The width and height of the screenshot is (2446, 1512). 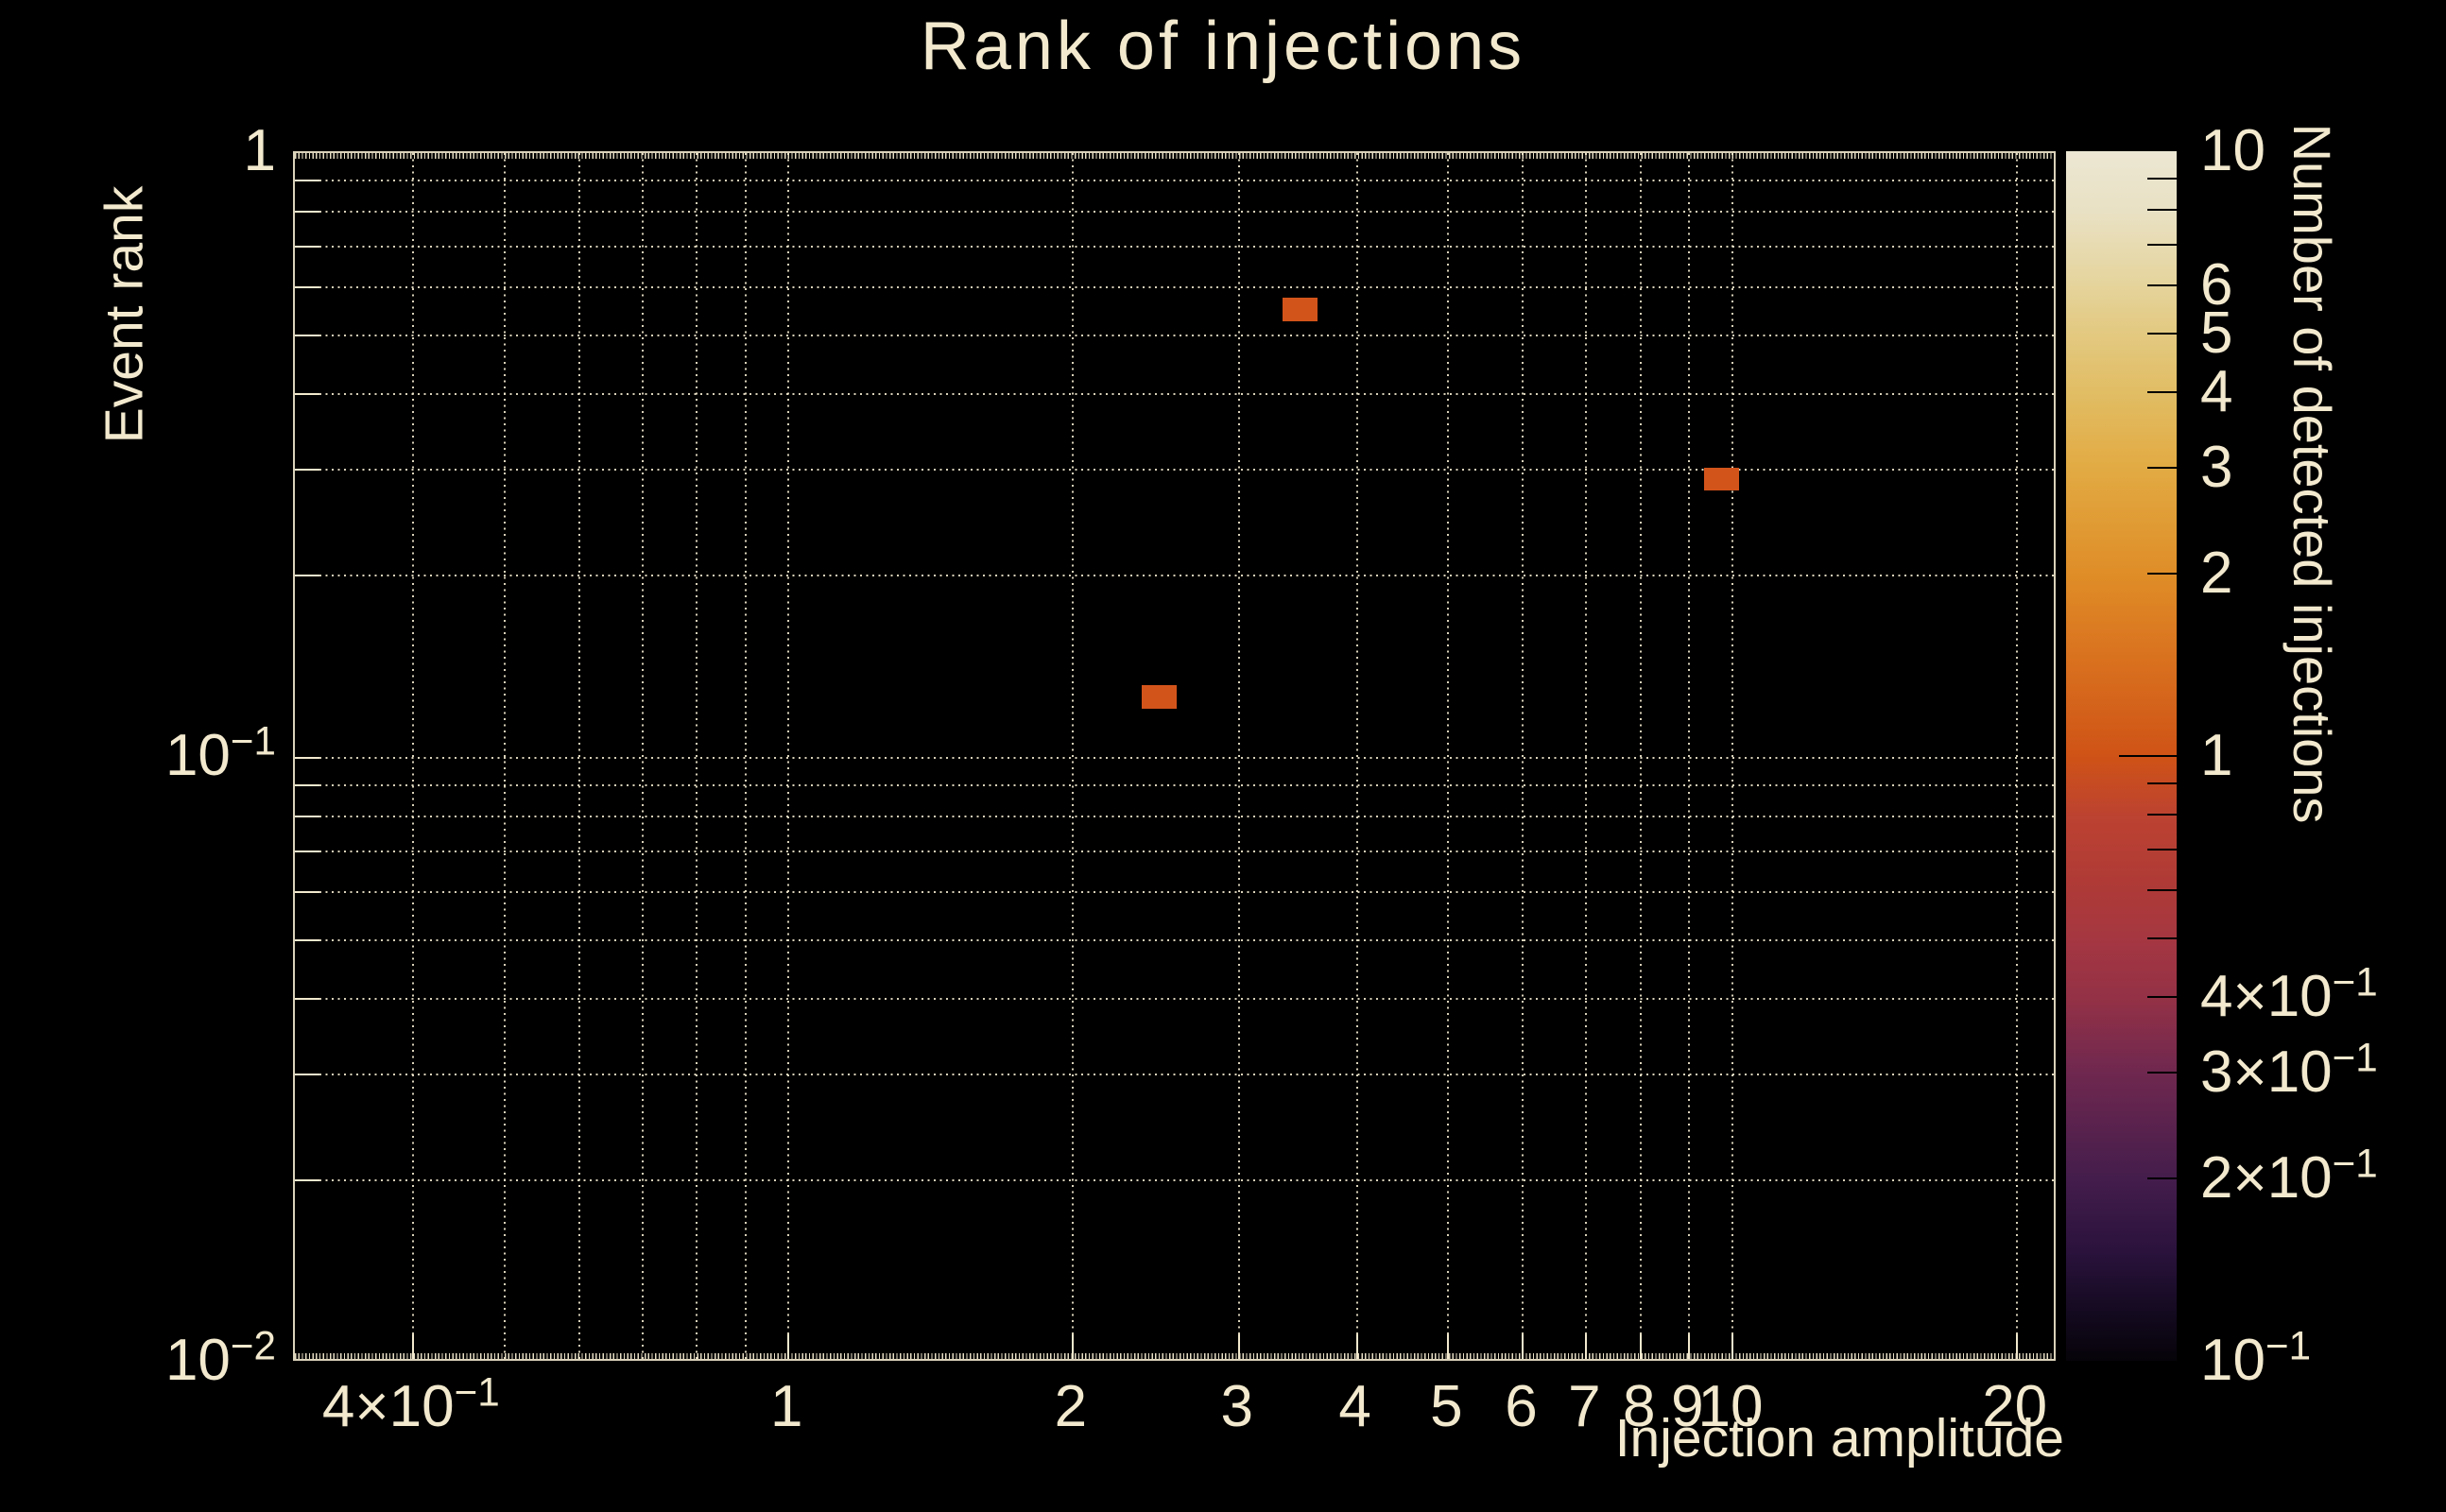 What do you see at coordinates (2216, 391) in the screenshot?
I see `colorbar-tick-label: 4` at bounding box center [2216, 391].